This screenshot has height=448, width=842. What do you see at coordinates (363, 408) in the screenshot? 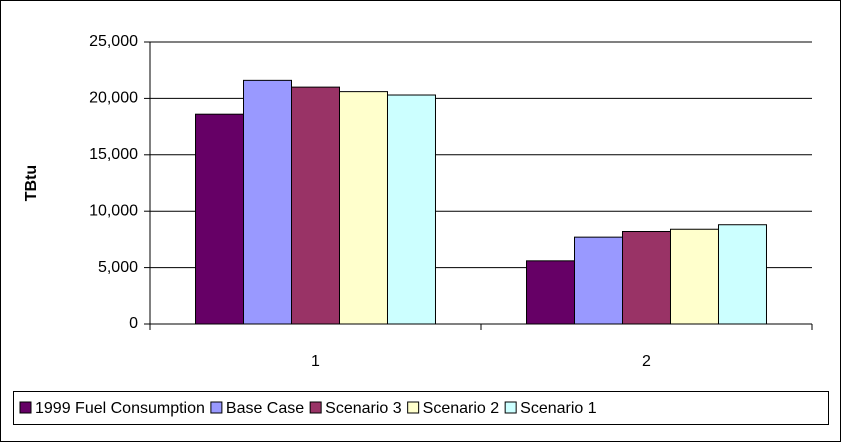
I see `legend-label: Scenario 3` at bounding box center [363, 408].